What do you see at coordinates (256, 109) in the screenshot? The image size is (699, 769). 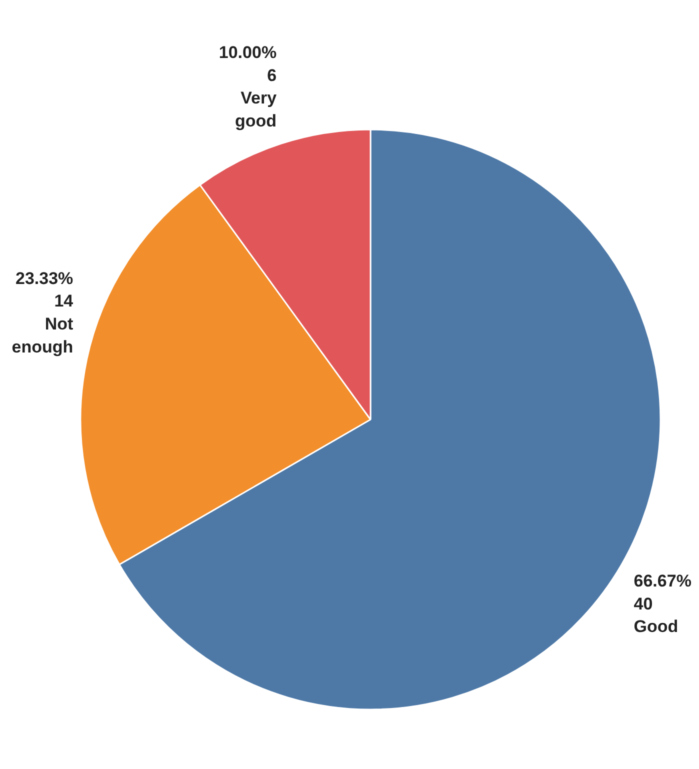 I see `slice-label: Very good` at bounding box center [256, 109].